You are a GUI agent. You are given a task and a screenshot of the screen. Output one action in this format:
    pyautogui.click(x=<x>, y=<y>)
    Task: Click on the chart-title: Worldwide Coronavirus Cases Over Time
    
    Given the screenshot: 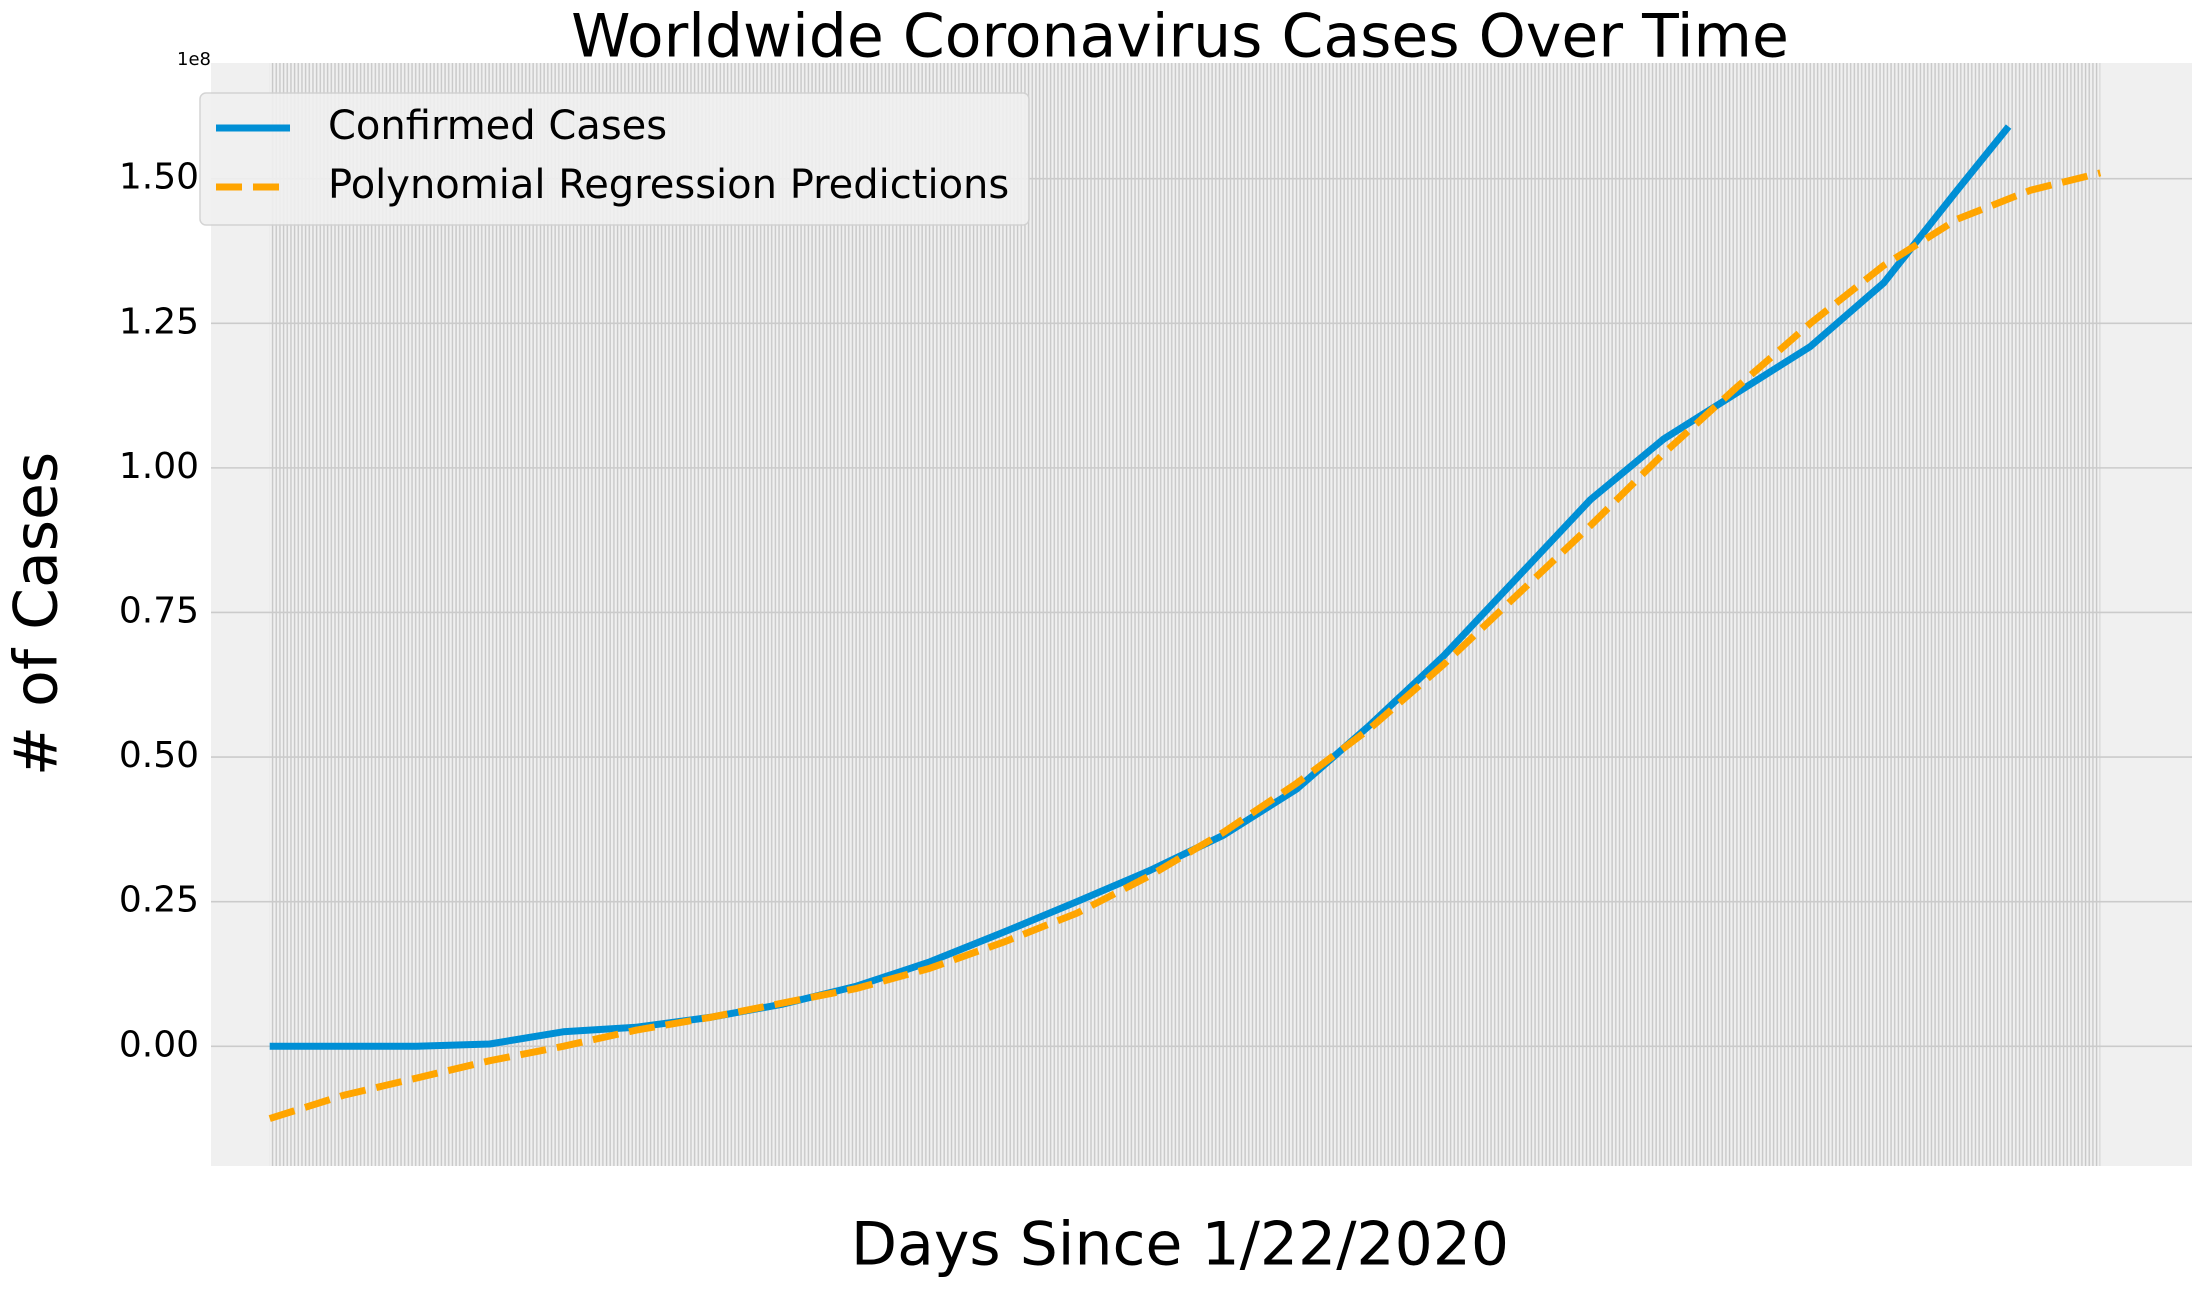 What is the action you would take?
    pyautogui.click(x=1180, y=37)
    